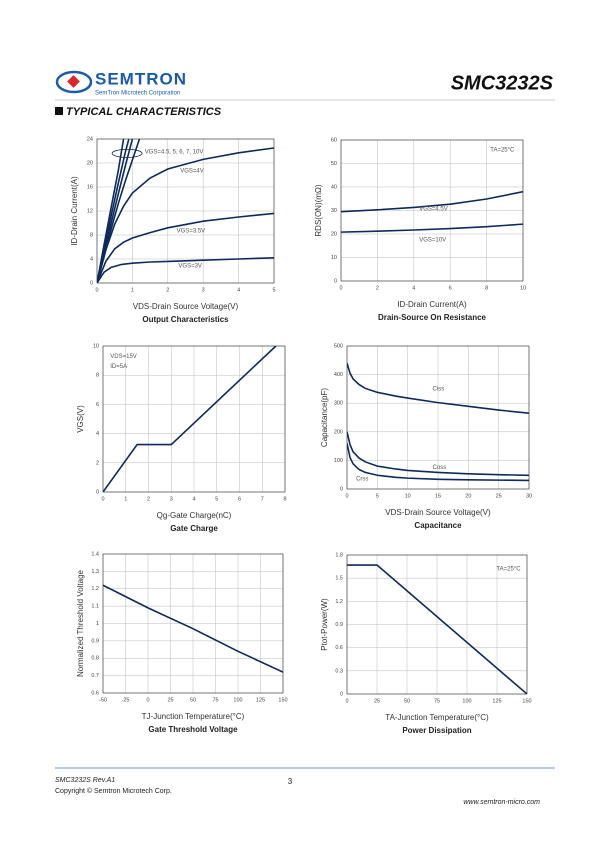 The width and height of the screenshot is (595, 842). I want to click on series-label: VGS=4.5, 5, 6, 7, 10V, so click(174, 153).